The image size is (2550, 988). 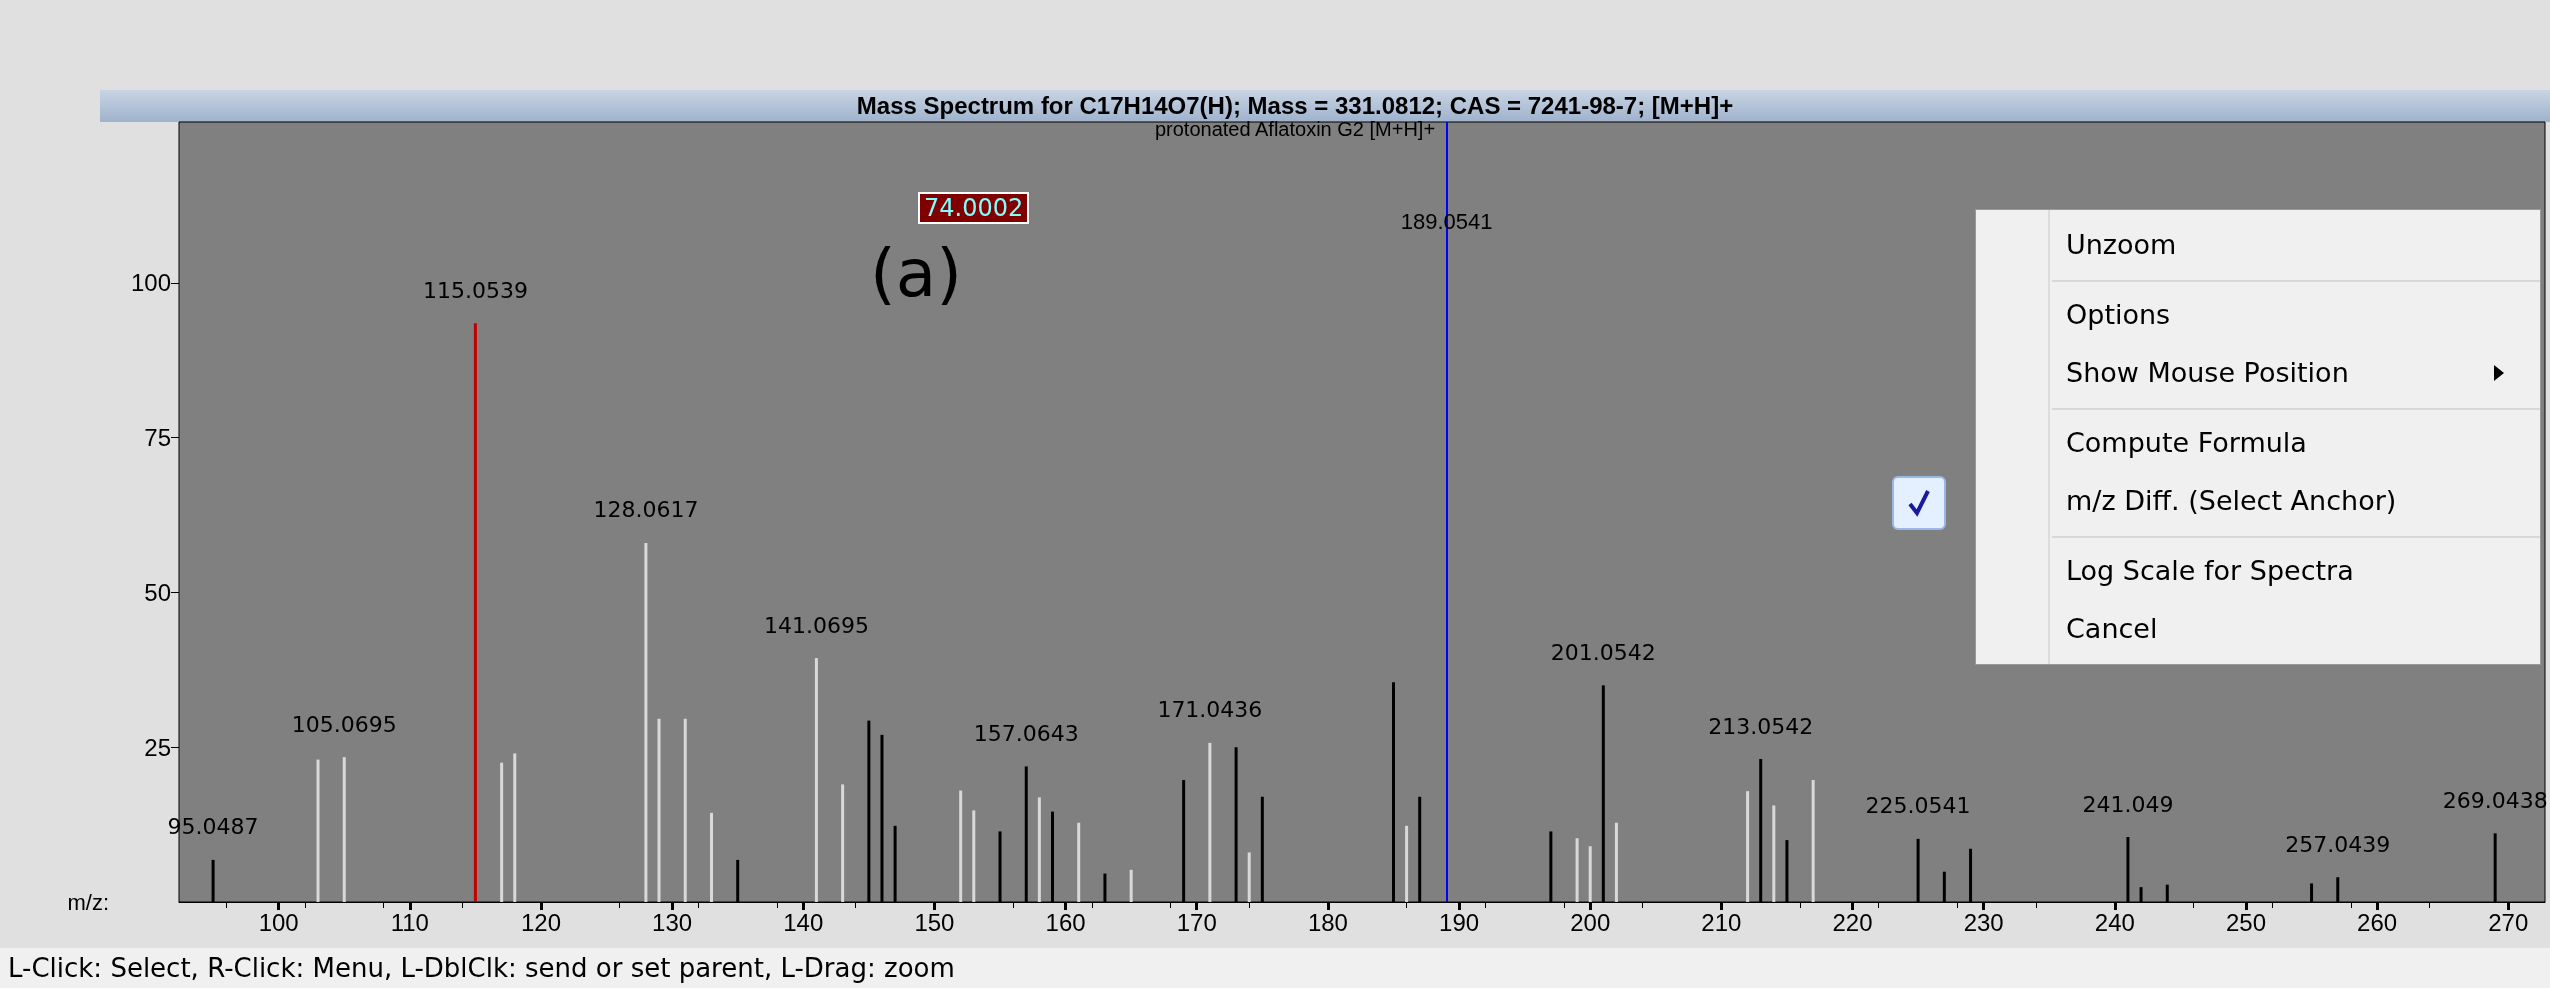 I want to click on x-tick-label: 240, so click(x=2114, y=922).